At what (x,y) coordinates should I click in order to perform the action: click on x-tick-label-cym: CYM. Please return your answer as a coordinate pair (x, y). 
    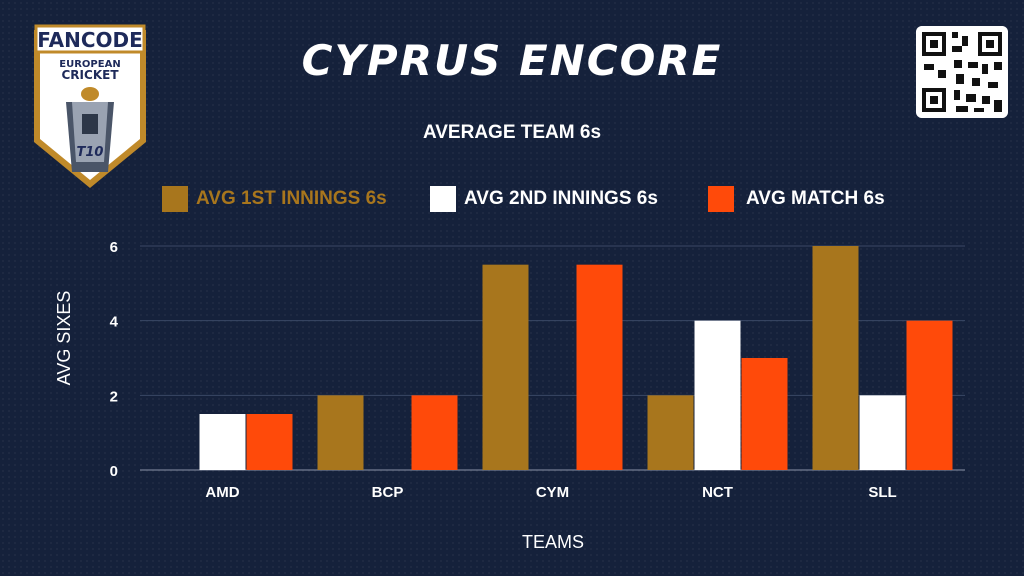
    Looking at the image, I should click on (552, 492).